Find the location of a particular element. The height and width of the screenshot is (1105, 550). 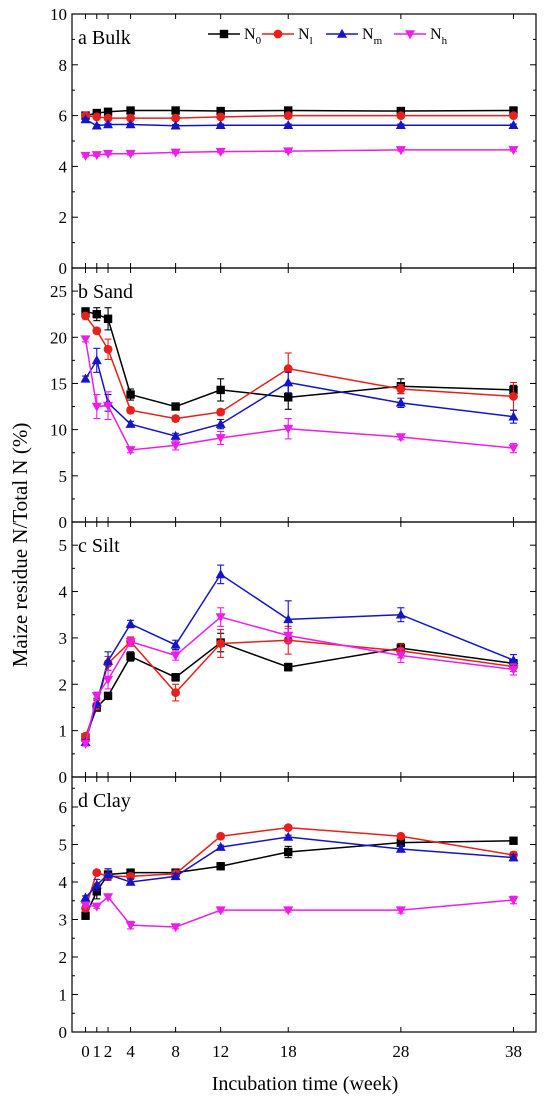

legend-label: Nm is located at coordinates (372, 36).